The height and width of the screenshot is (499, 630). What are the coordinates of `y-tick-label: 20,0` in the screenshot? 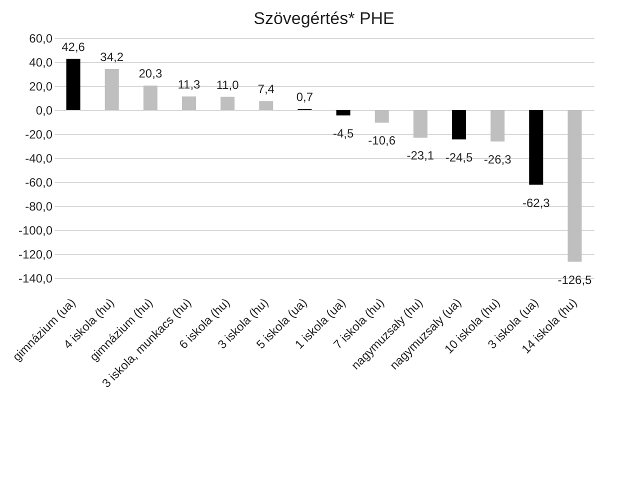 It's located at (41, 87).